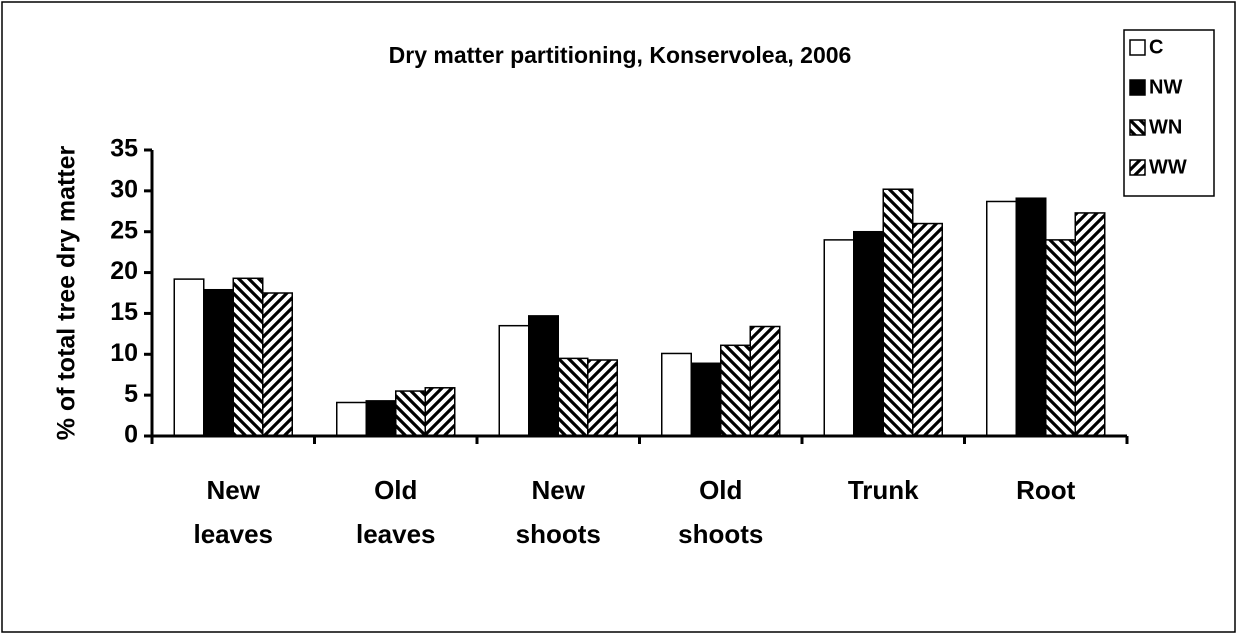  Describe the element at coordinates (720, 512) in the screenshot. I see `x-tick-label: Old shoots` at that location.